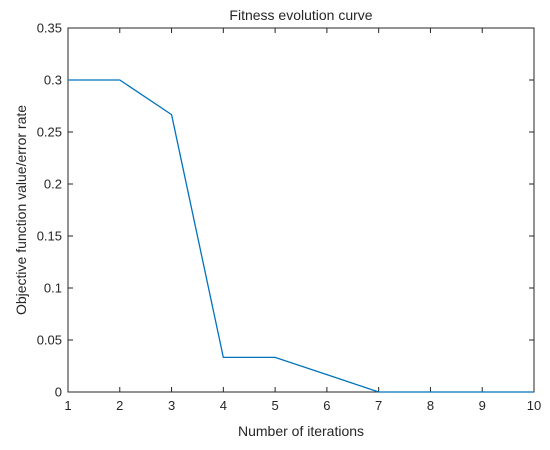 The image size is (550, 450). I want to click on chart-title: Fitness evolution curve, so click(300, 15).